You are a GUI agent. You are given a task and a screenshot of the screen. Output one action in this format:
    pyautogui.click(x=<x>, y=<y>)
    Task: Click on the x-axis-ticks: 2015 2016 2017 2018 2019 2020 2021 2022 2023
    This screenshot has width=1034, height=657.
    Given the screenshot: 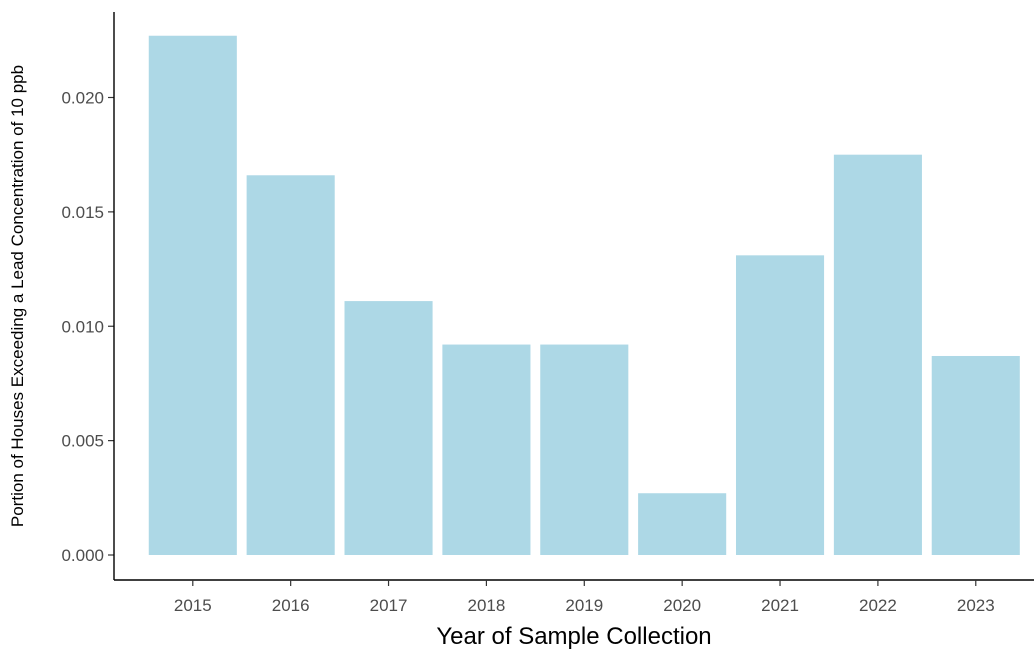 What is the action you would take?
    pyautogui.click(x=584, y=597)
    